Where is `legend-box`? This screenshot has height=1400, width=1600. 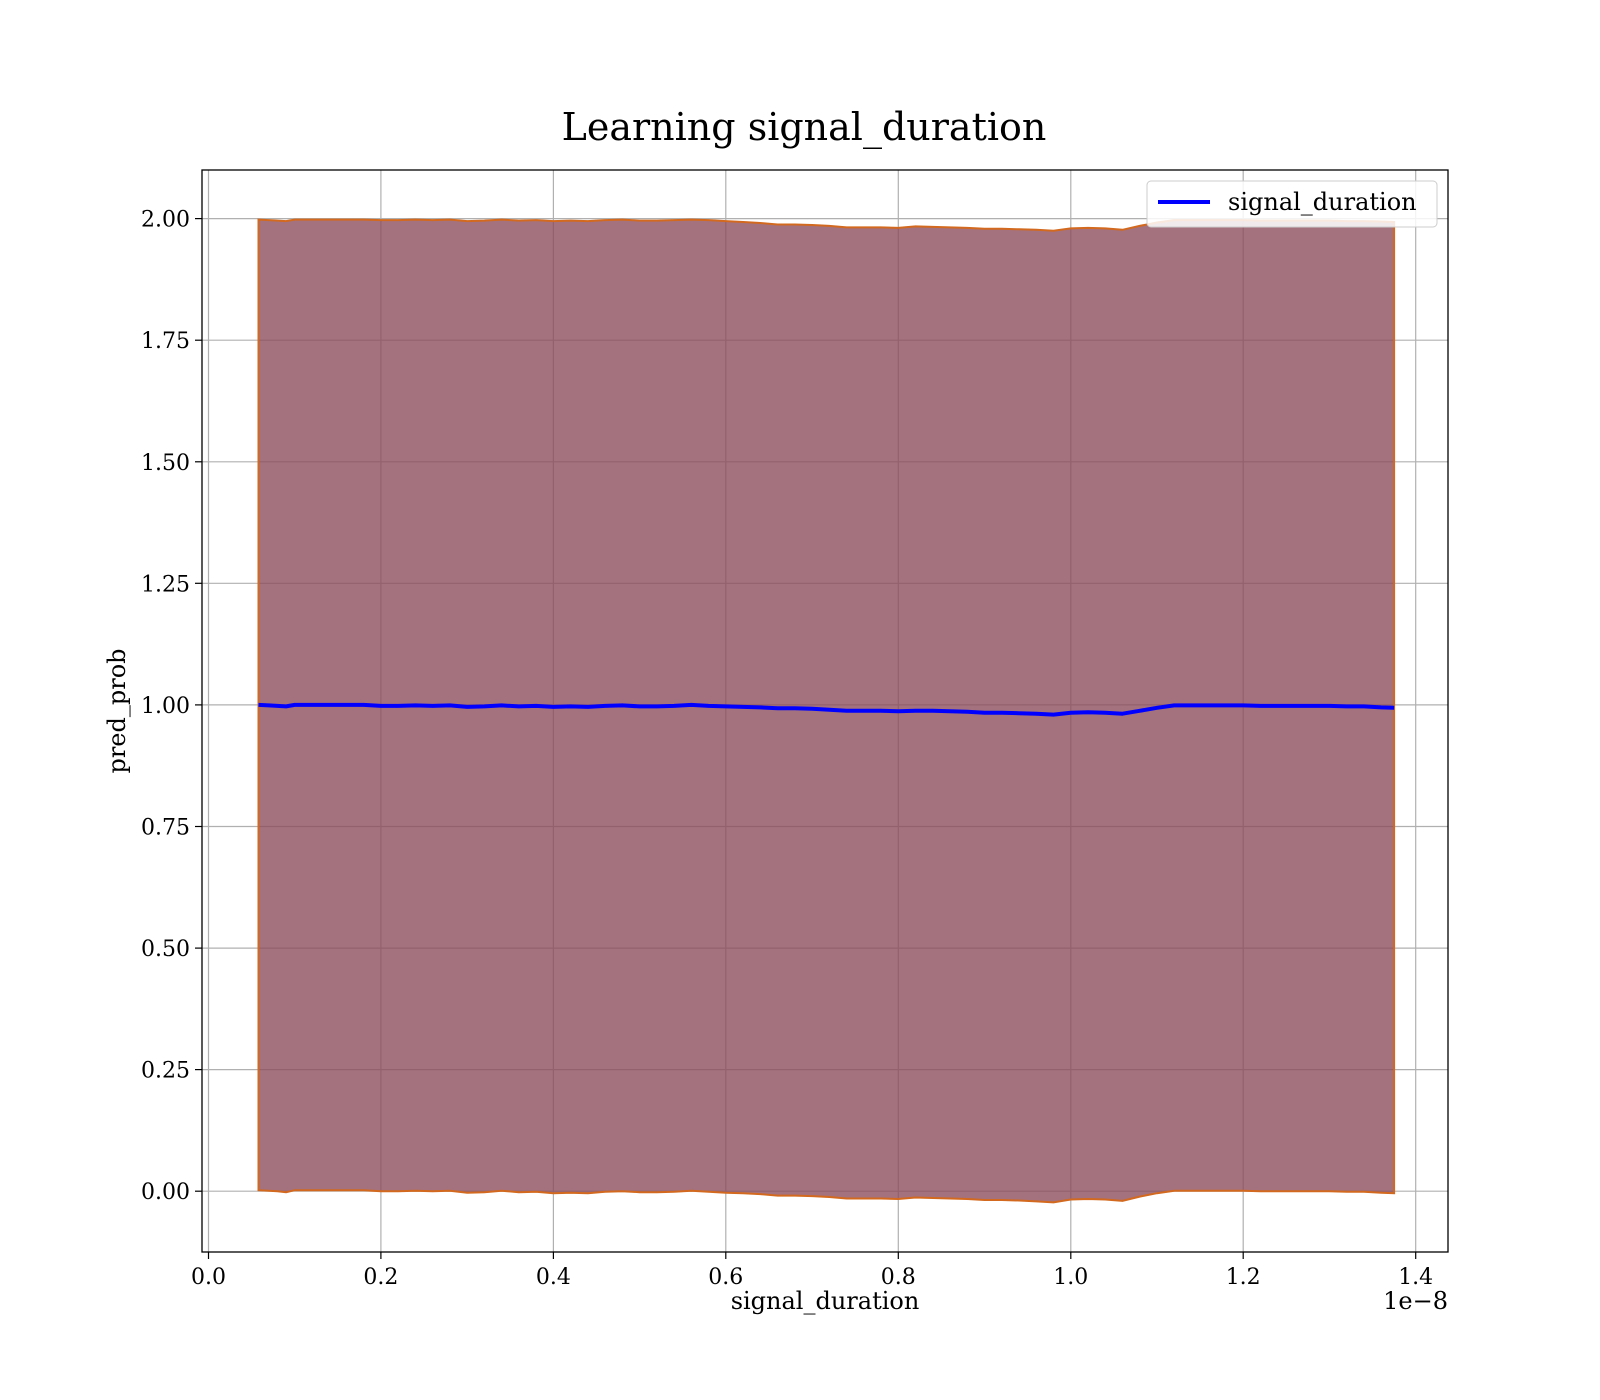 legend-box is located at coordinates (1292, 204).